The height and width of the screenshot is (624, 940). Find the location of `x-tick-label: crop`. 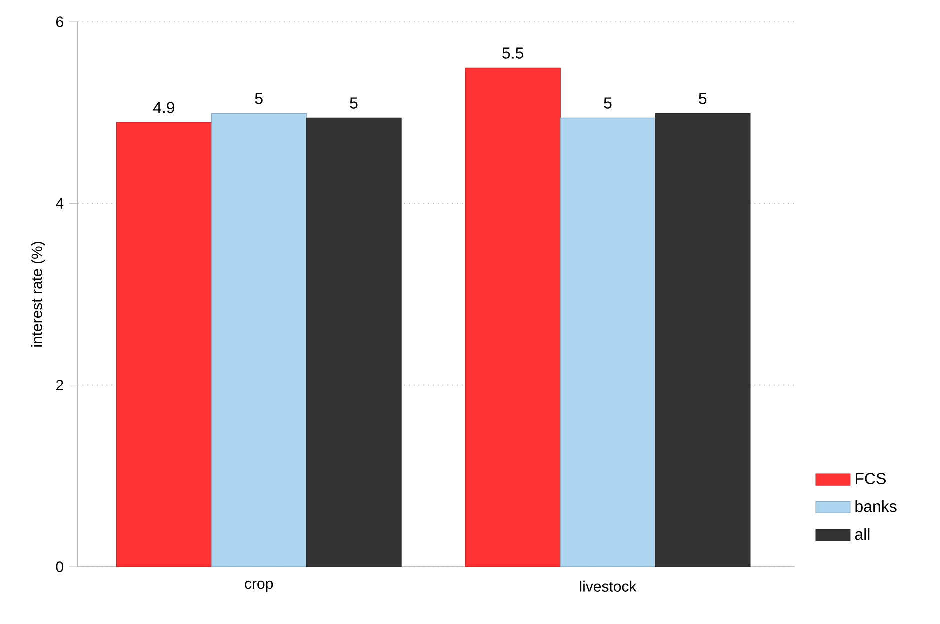

x-tick-label: crop is located at coordinates (259, 586).